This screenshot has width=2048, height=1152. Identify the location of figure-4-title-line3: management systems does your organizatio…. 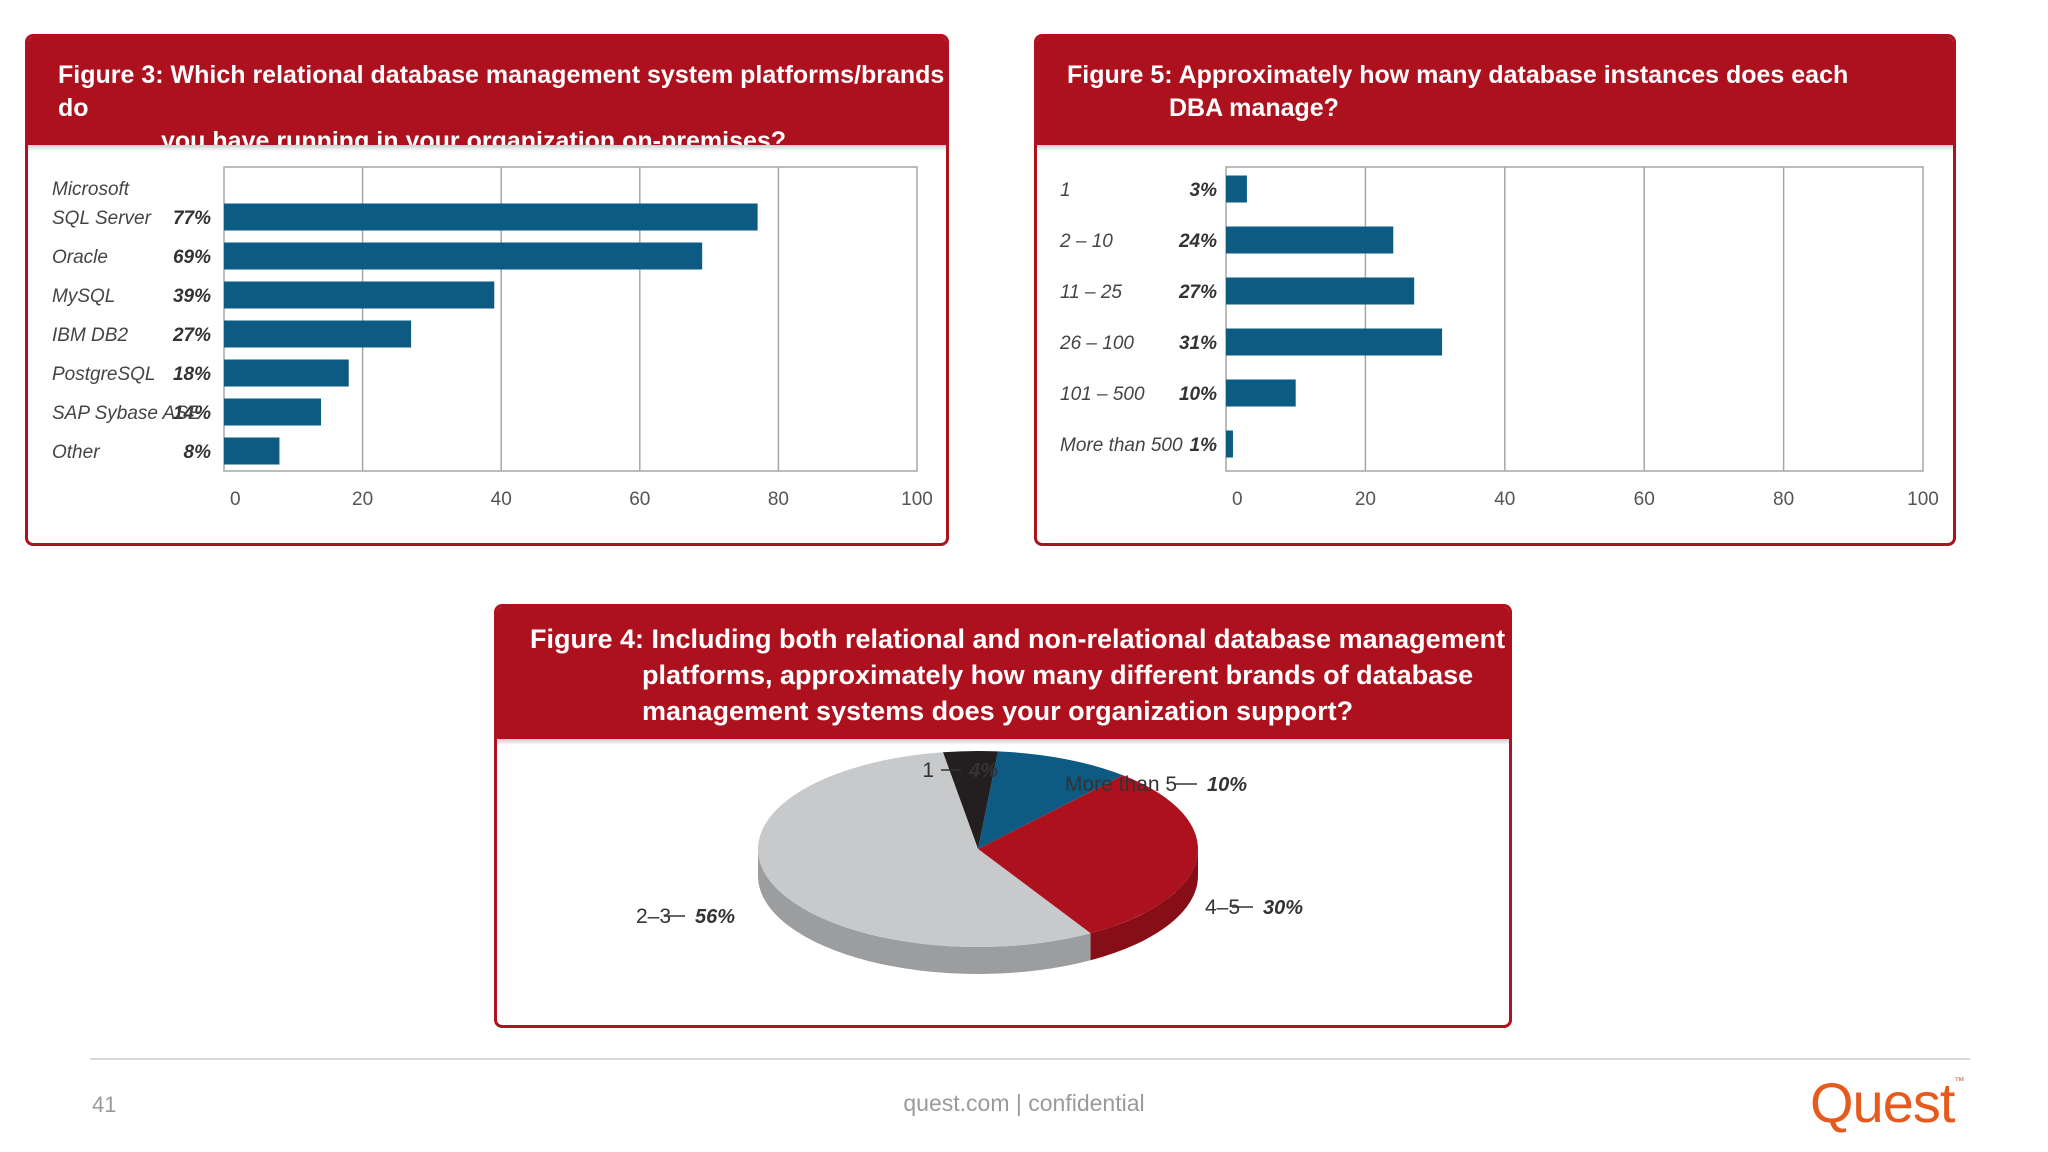
(998, 711).